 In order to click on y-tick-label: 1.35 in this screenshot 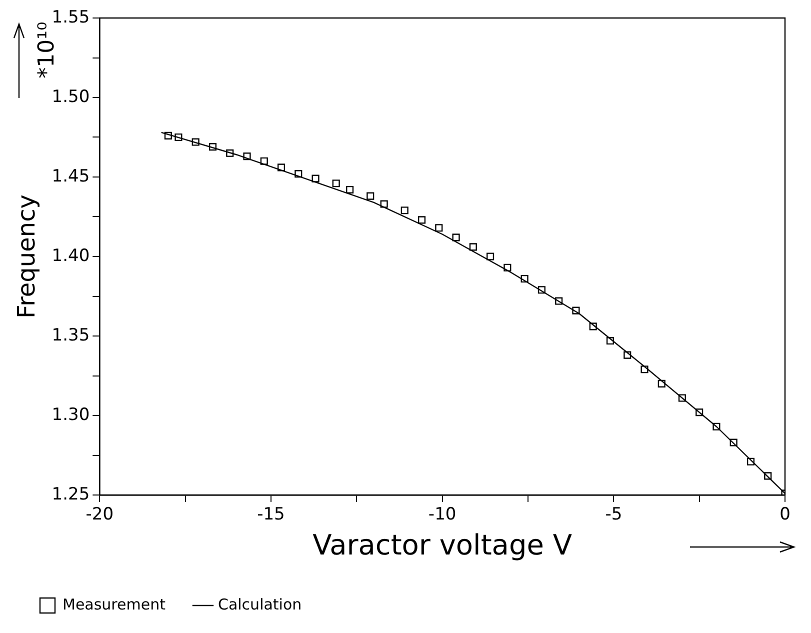, I will do `click(71, 335)`.